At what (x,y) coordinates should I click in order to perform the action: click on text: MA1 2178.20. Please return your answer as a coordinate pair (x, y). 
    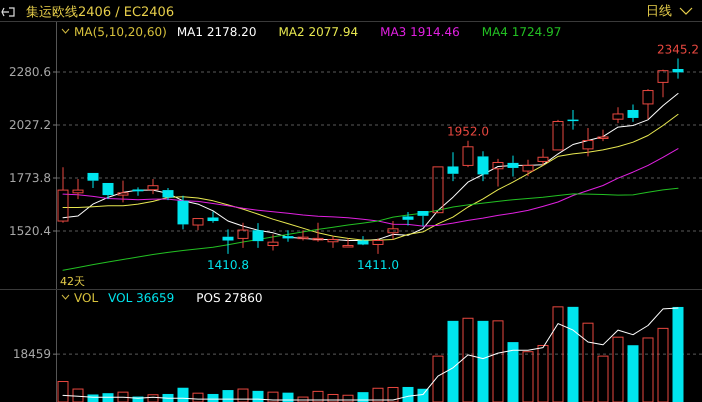
    Looking at the image, I should click on (216, 32).